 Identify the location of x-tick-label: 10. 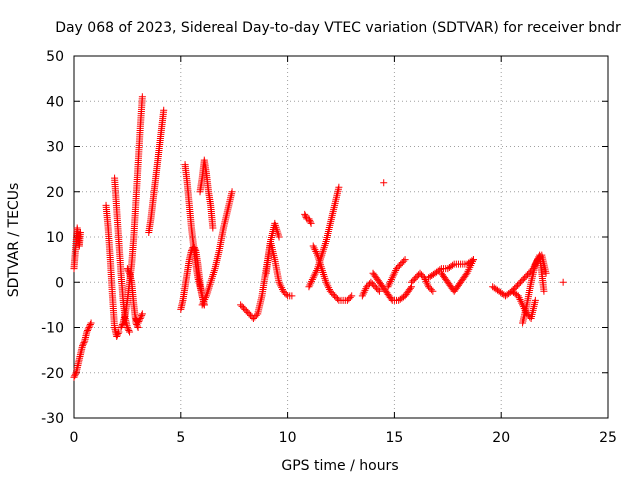
(288, 438).